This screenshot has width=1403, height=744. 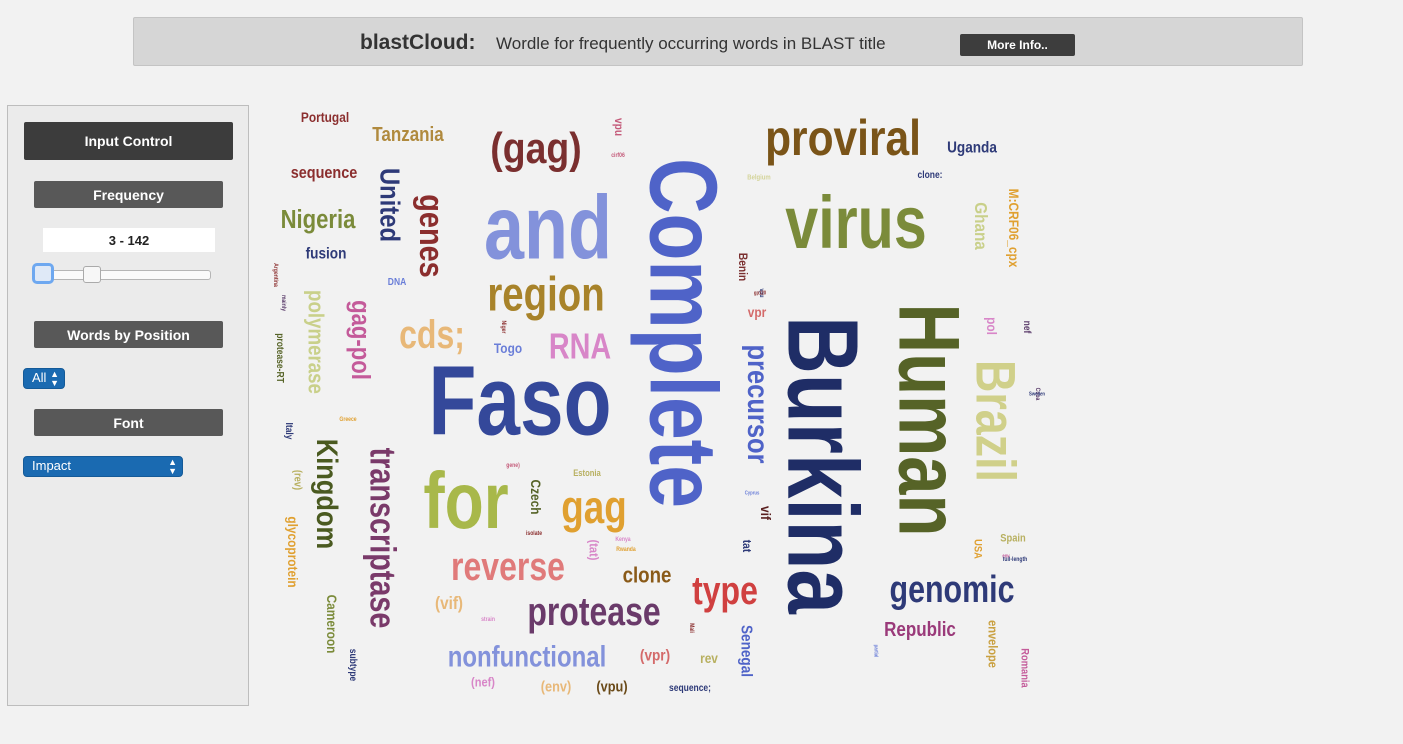 I want to click on cloud-word: Complete, so click(x=682, y=333).